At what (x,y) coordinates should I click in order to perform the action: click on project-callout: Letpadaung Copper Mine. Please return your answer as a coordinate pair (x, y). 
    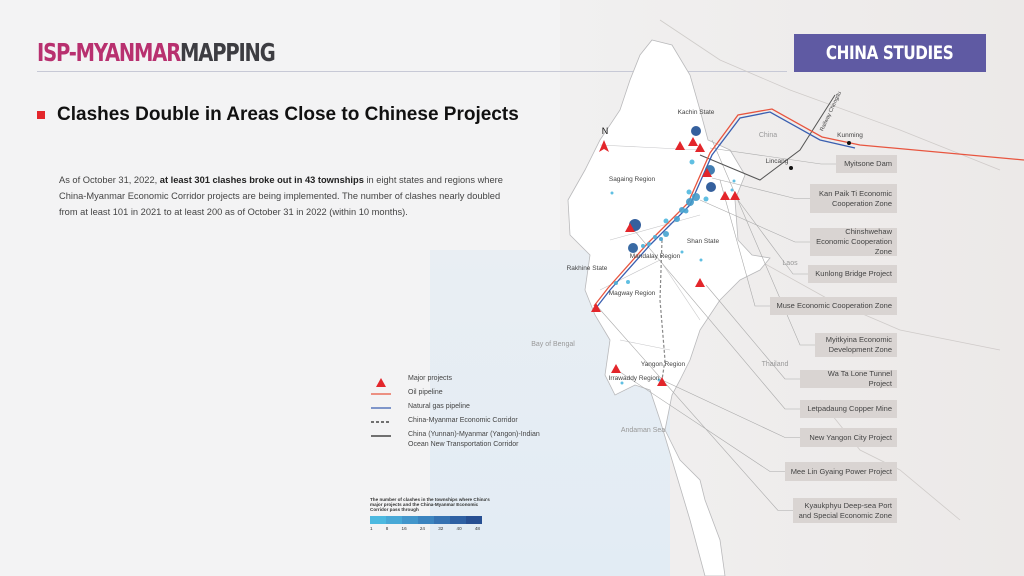
    Looking at the image, I should click on (848, 409).